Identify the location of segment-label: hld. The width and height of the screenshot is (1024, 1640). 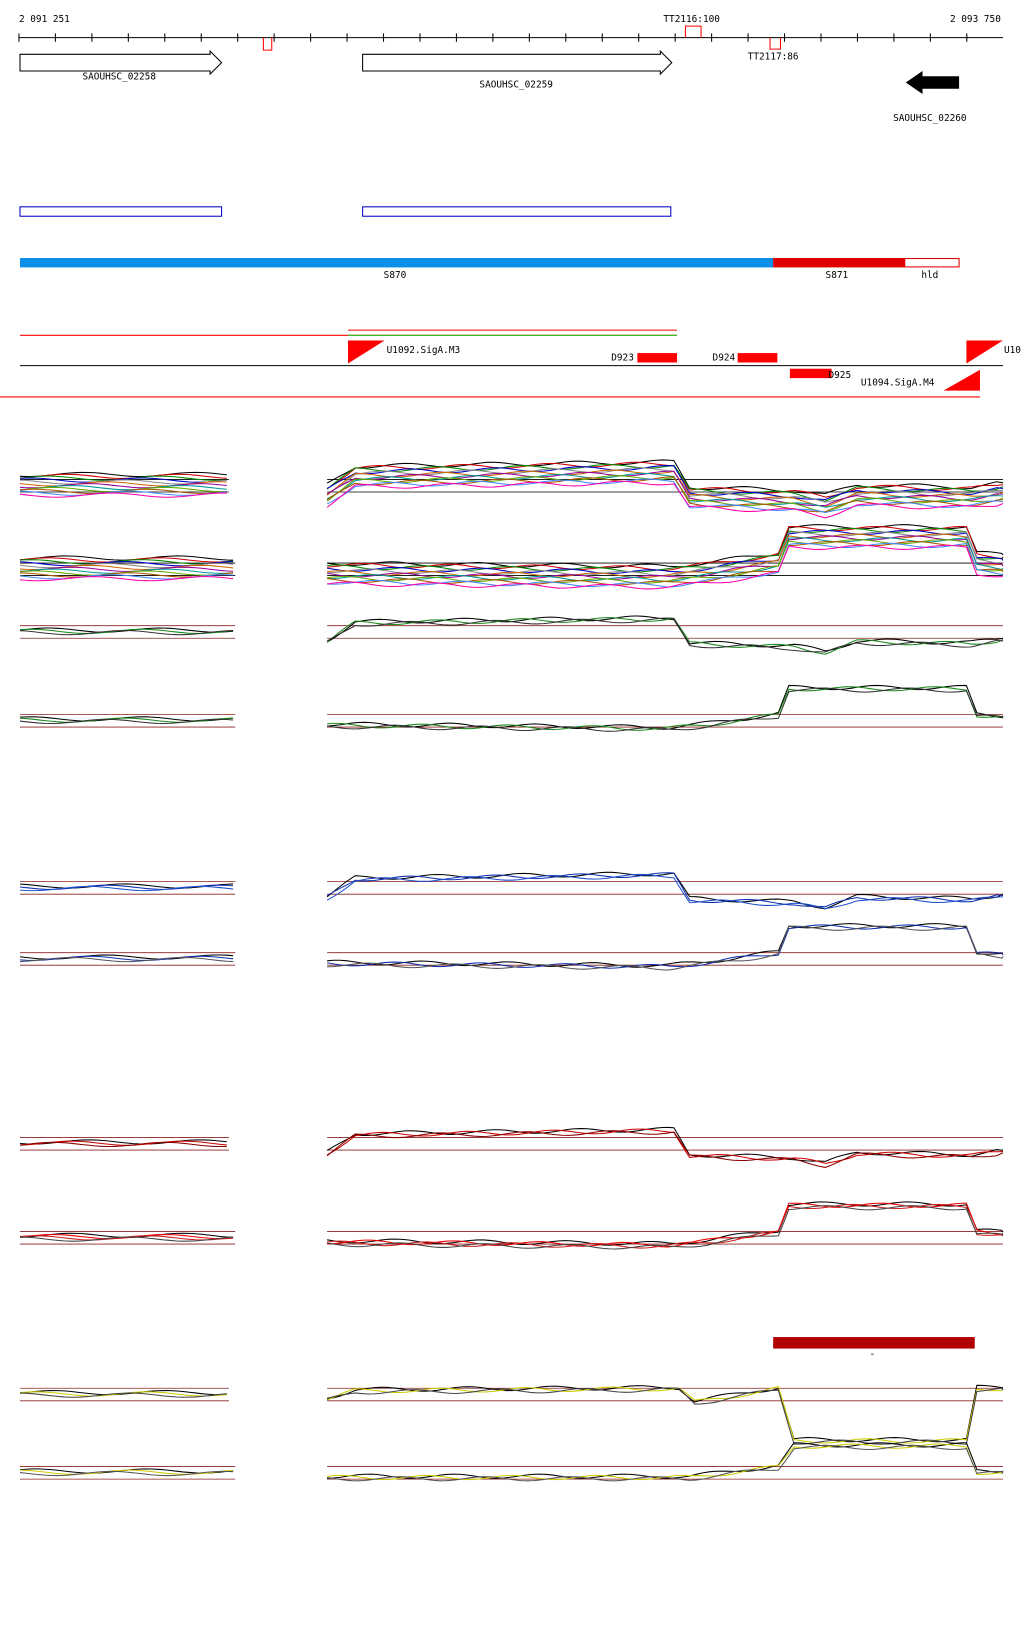
(929, 275).